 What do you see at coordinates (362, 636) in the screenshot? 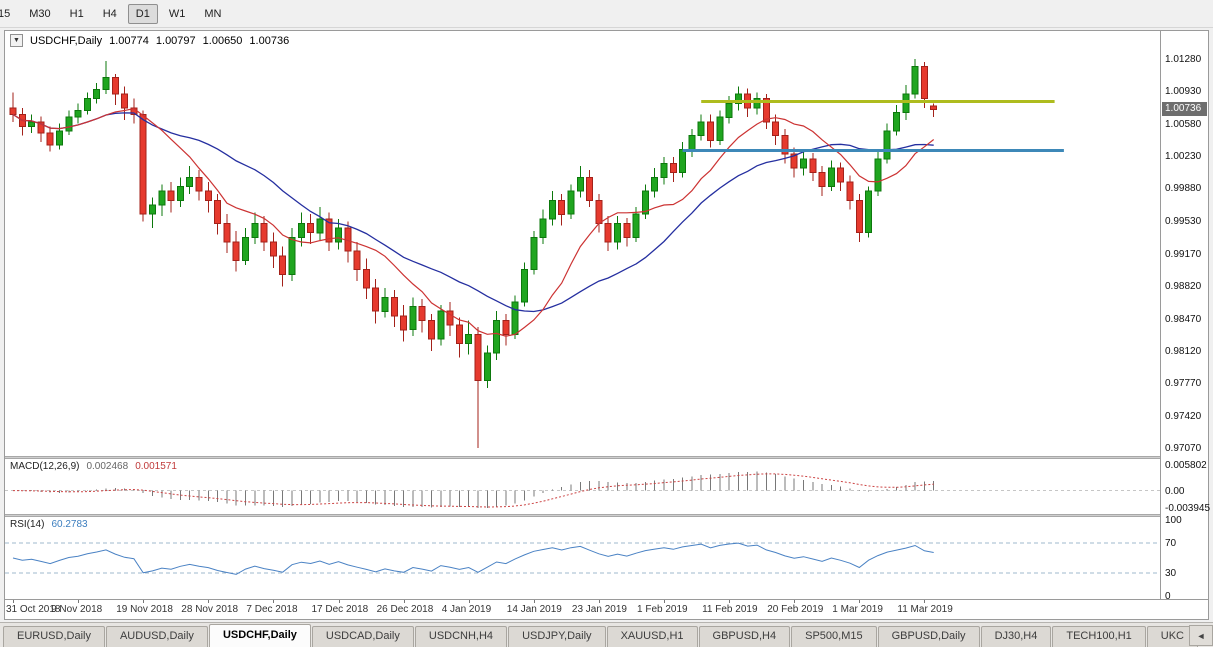
I see `chart-tab: USDCAD,Daily` at bounding box center [362, 636].